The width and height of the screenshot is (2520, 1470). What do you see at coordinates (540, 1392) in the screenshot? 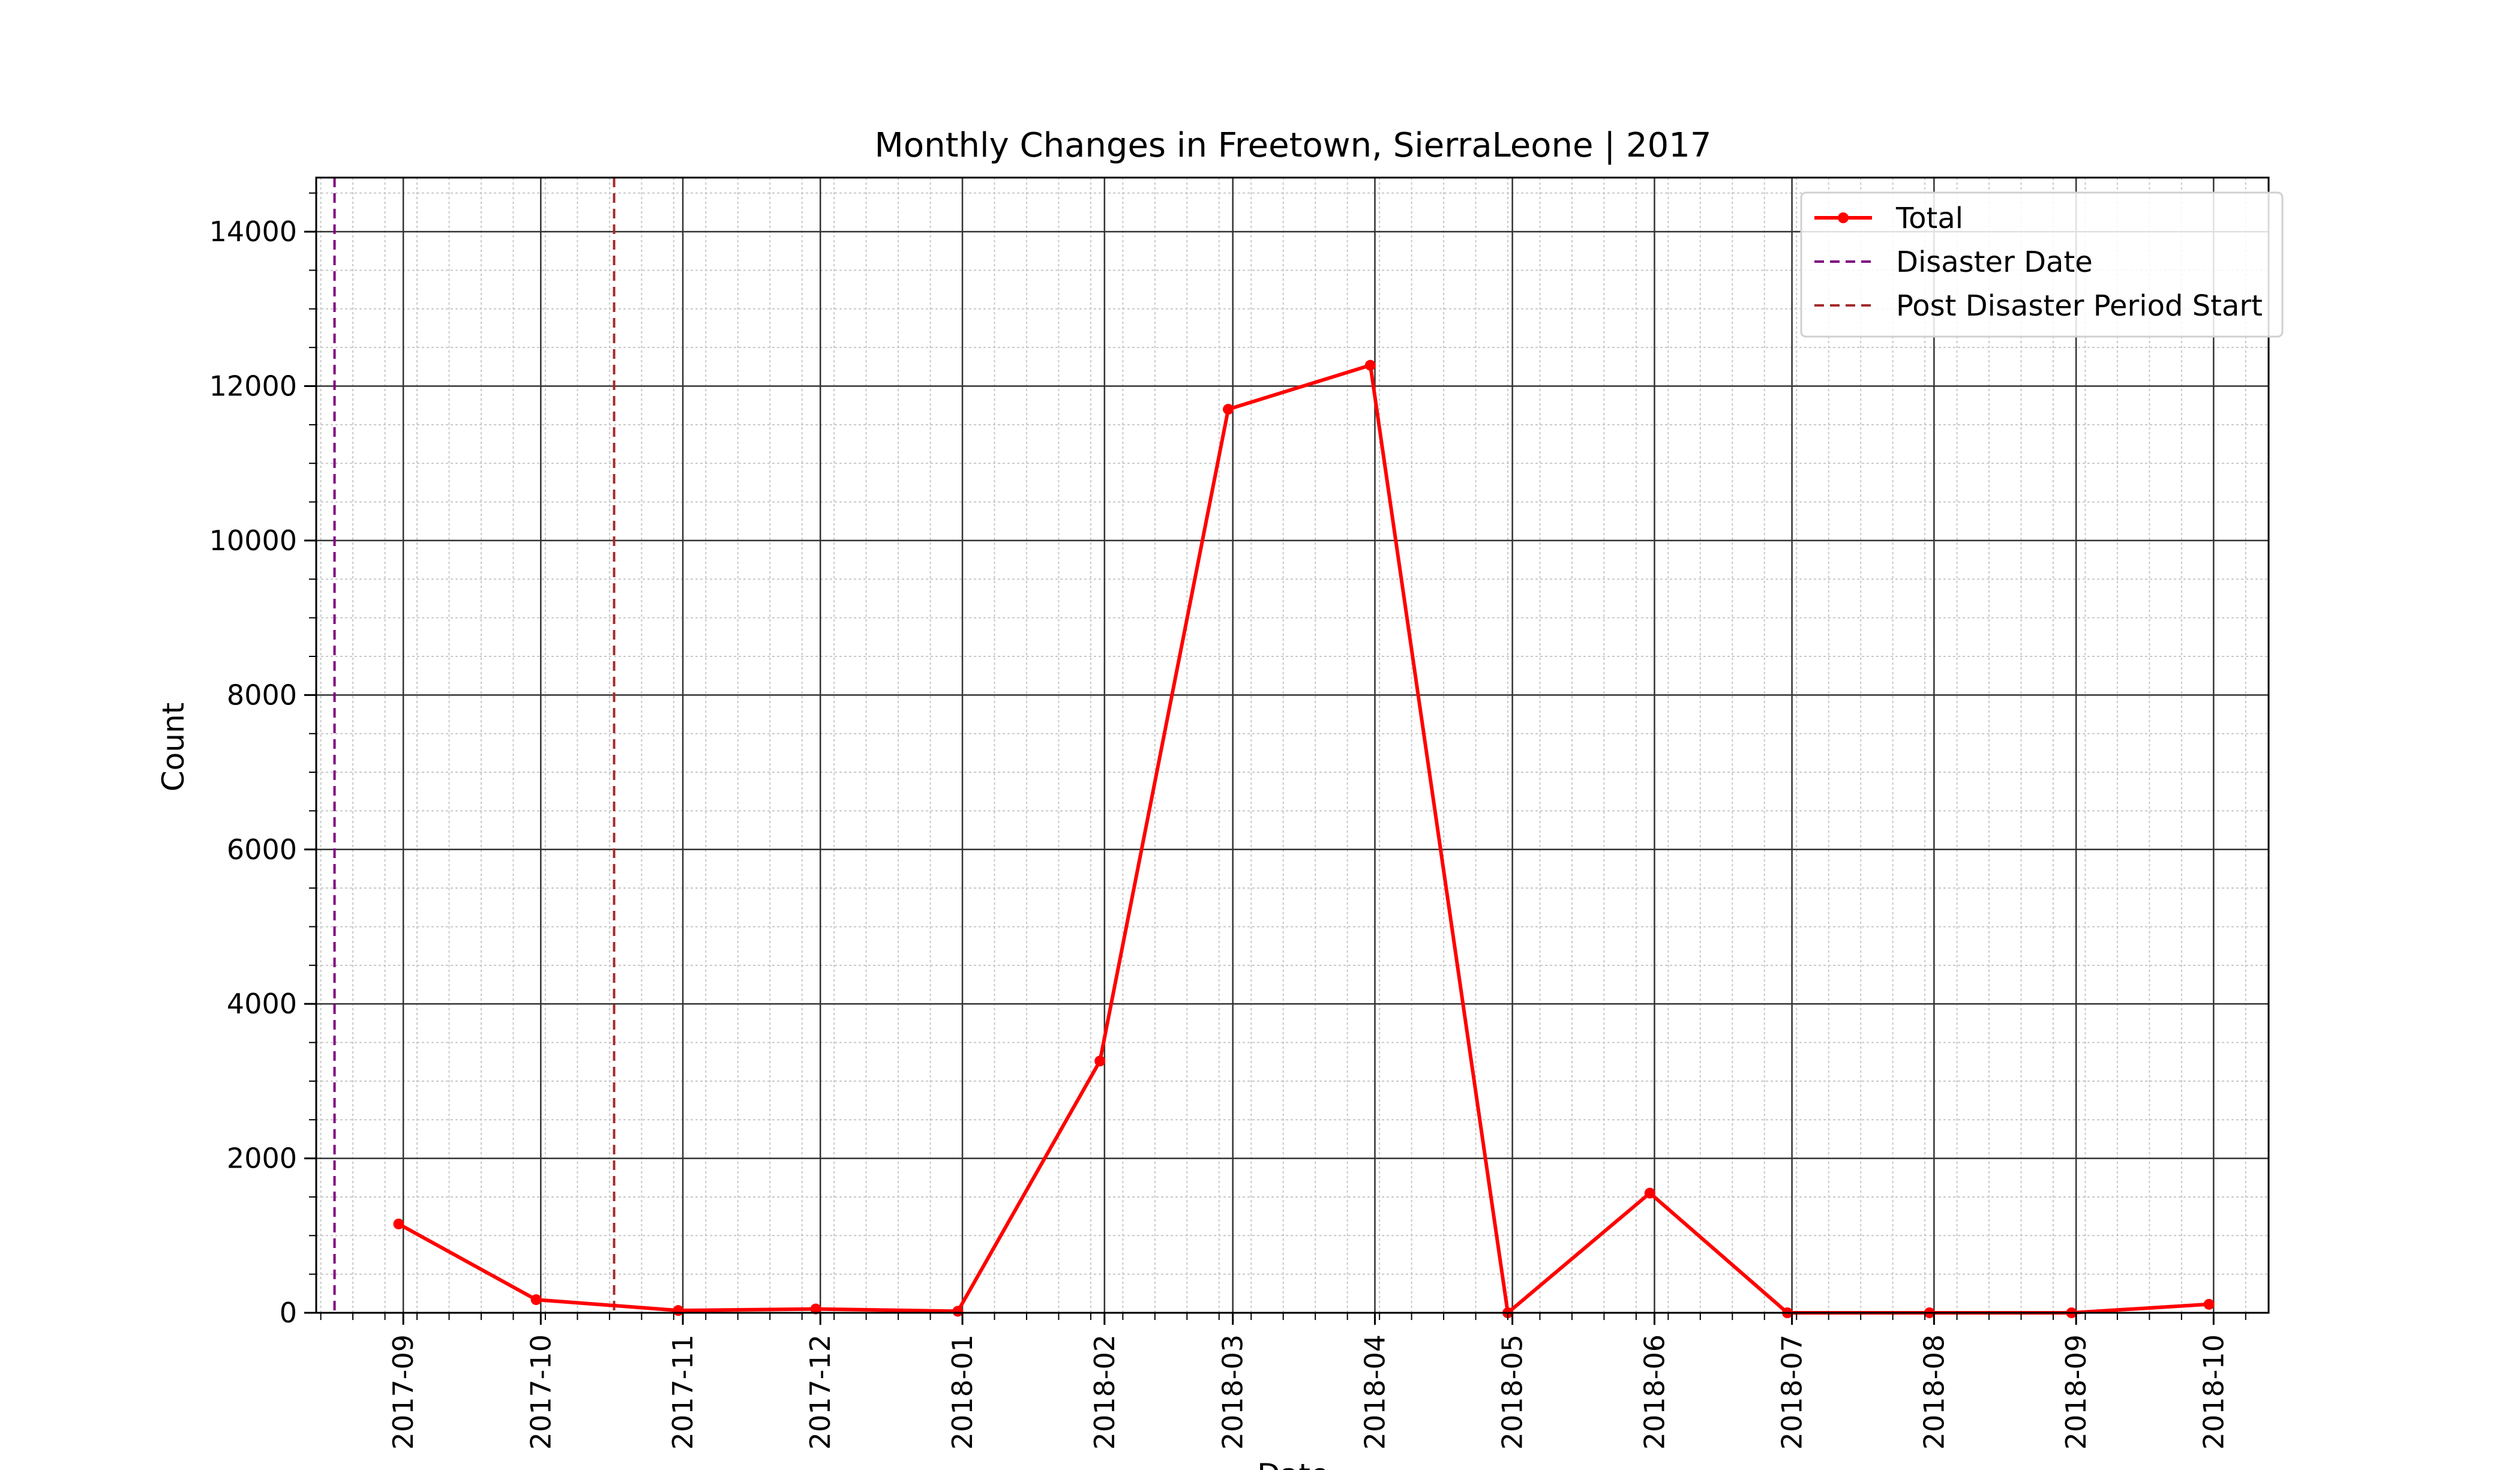
I see `x-tick-label: 2017-10` at bounding box center [540, 1392].